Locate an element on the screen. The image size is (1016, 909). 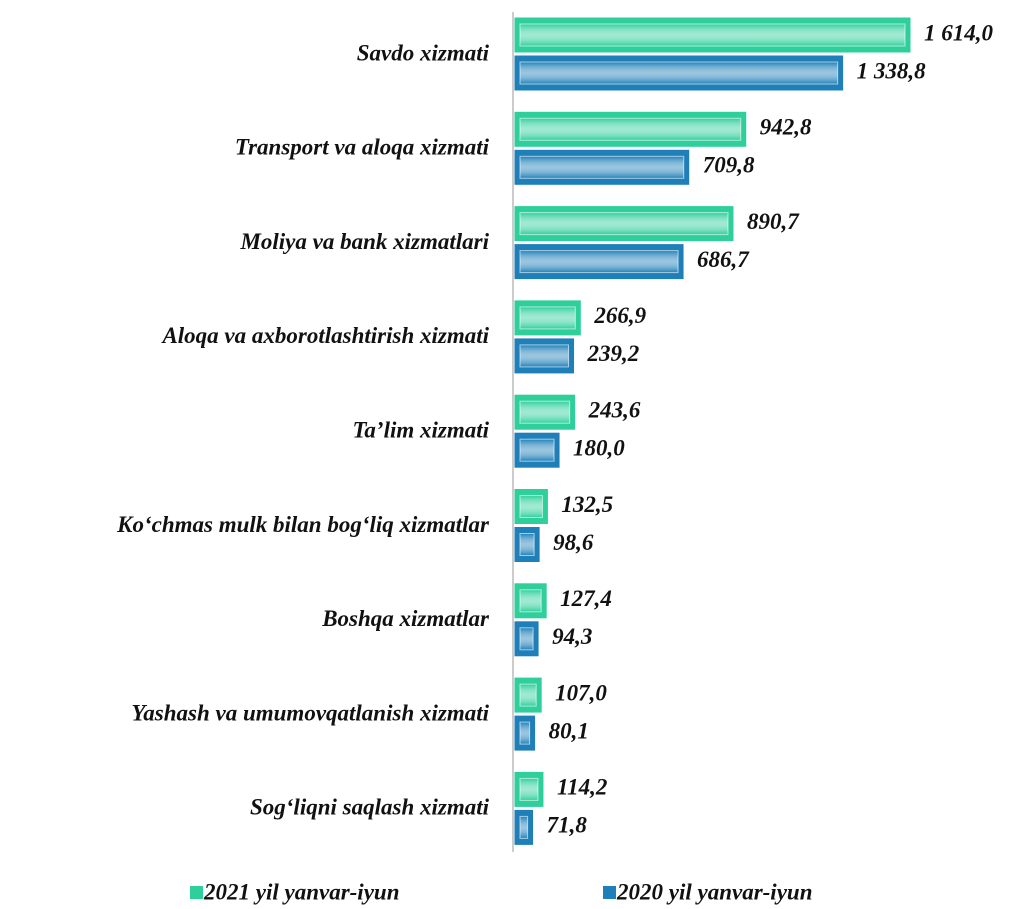
category-label: Aloqa va axborotlashtirish xizmati is located at coordinates (324, 335).